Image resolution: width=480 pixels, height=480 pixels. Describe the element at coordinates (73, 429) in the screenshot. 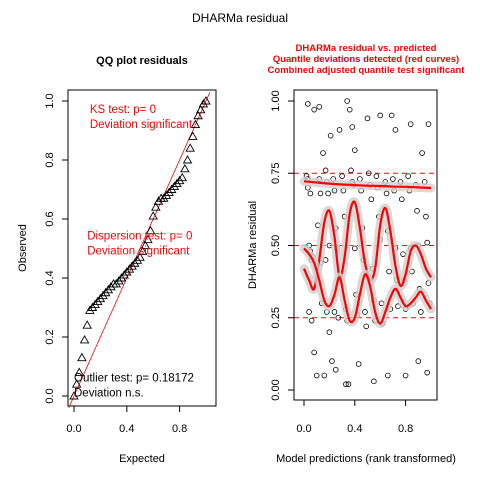

I see `qq-x-tick-label: 0.0` at that location.